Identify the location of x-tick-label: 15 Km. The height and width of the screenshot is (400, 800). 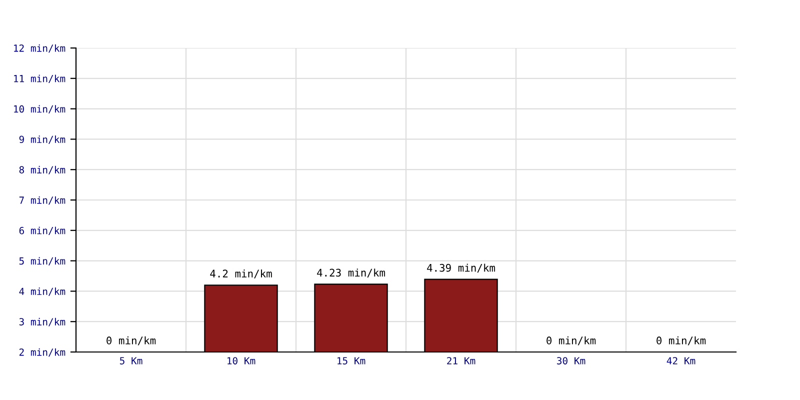
(352, 360).